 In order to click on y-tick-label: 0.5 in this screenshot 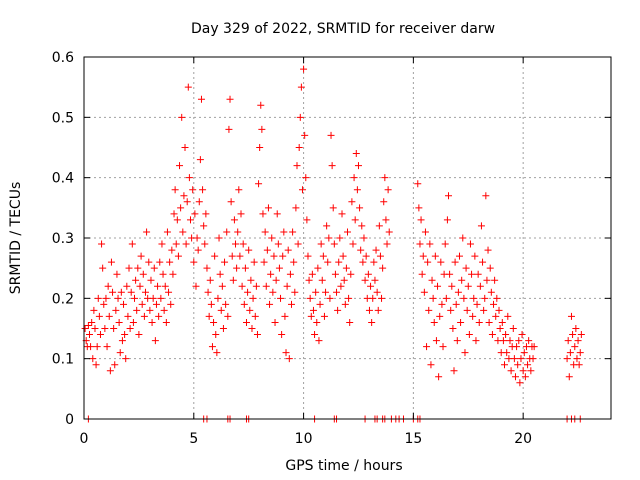, I will do `click(63, 118)`.